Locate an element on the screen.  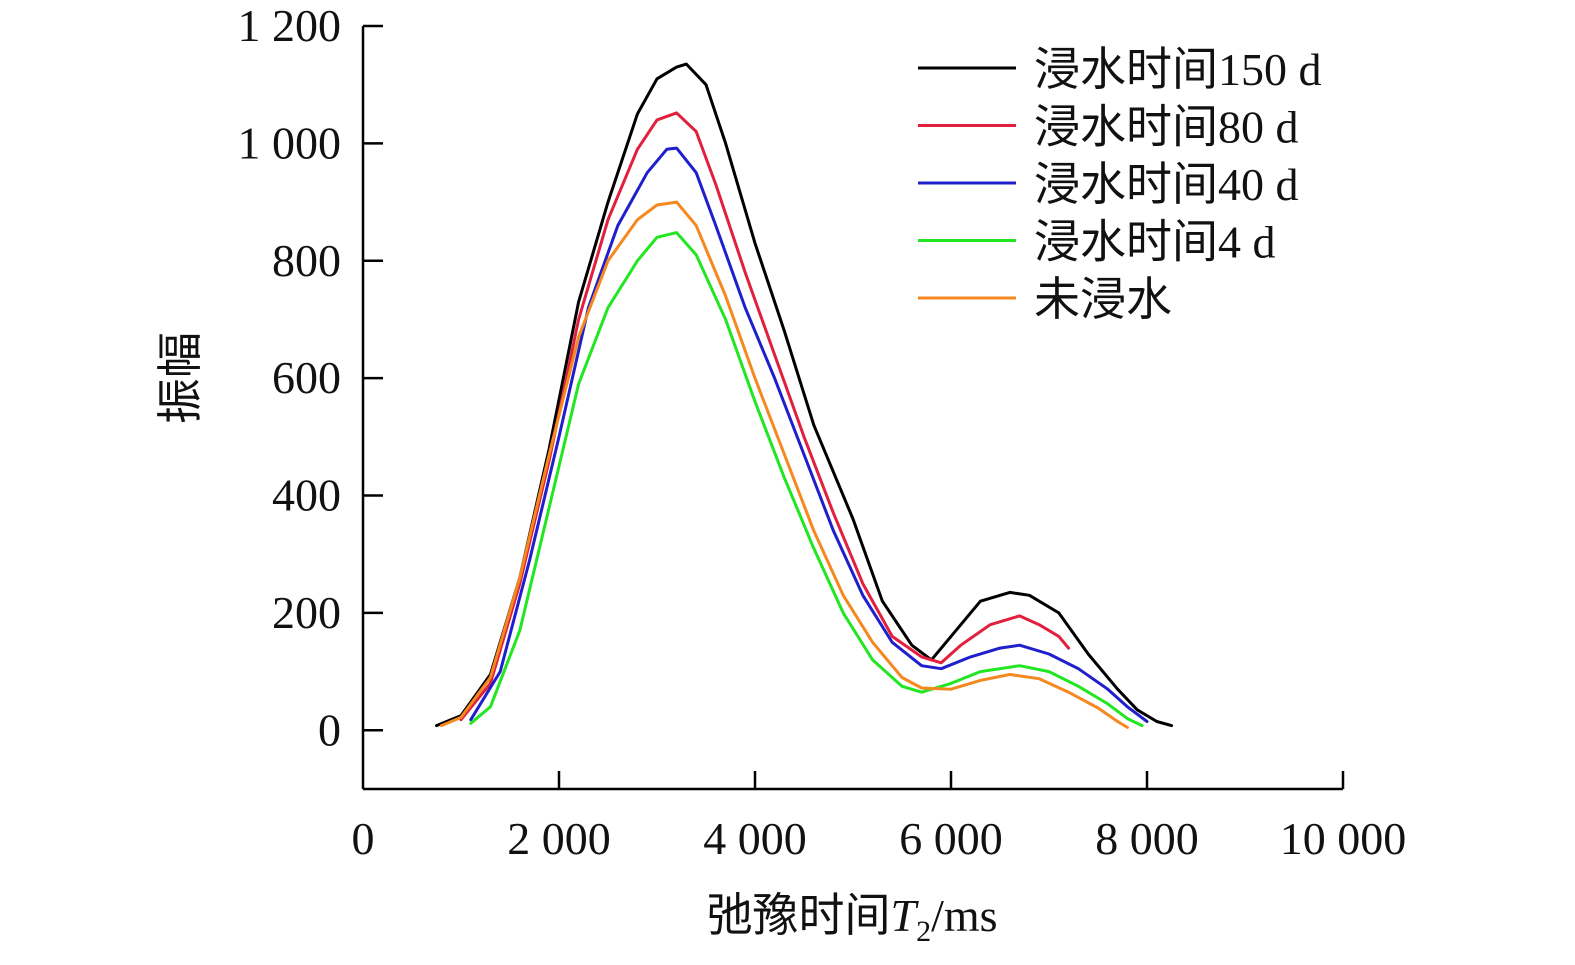
x-tick-label: 0 is located at coordinates (363, 838).